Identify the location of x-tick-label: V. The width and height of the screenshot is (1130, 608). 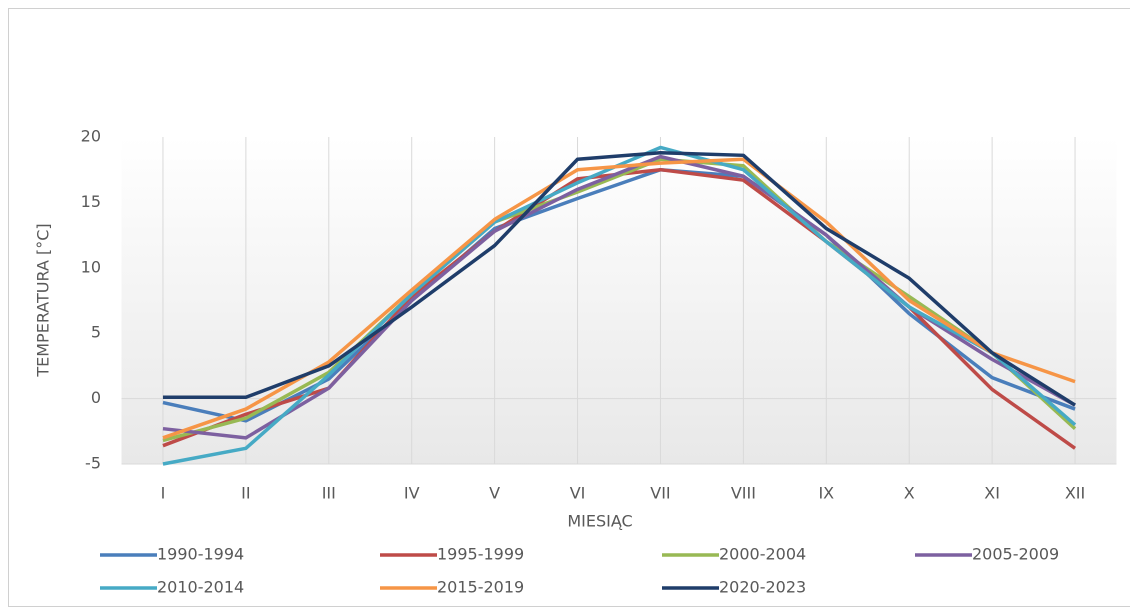
(494, 493).